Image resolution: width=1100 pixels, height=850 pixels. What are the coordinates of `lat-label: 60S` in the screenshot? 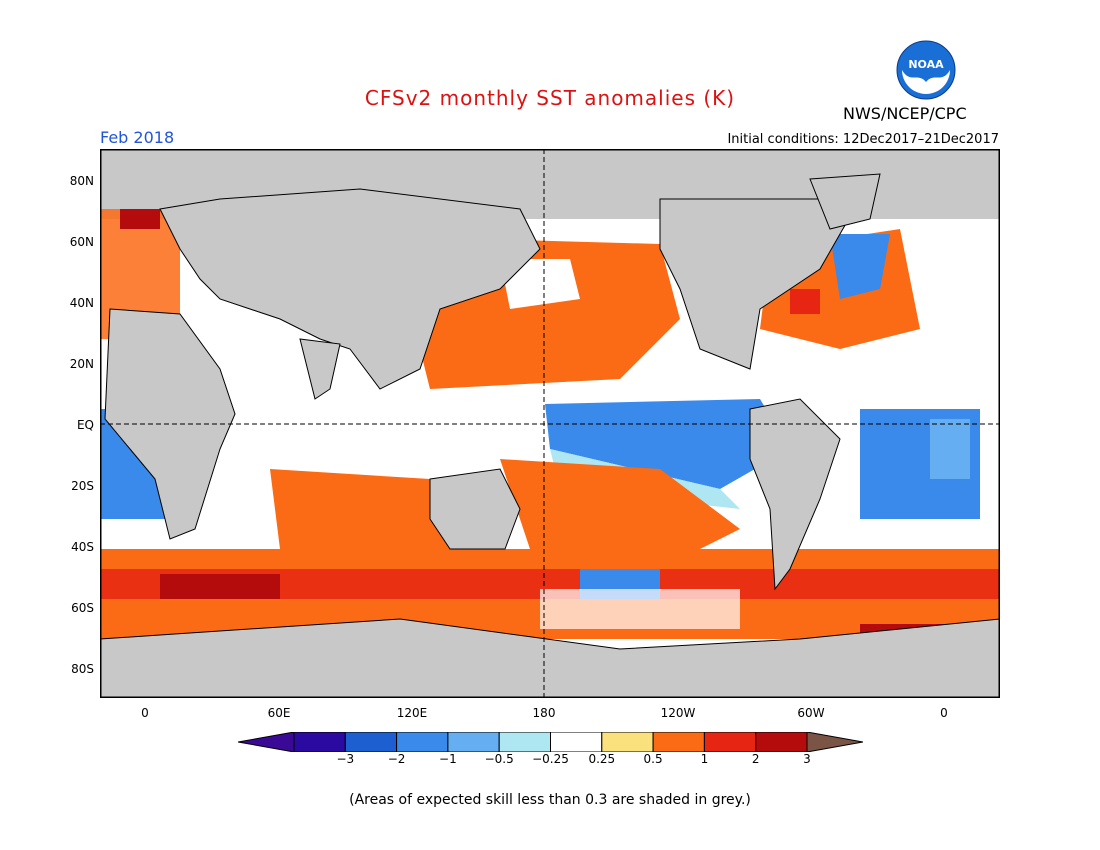 It's located at (82, 608).